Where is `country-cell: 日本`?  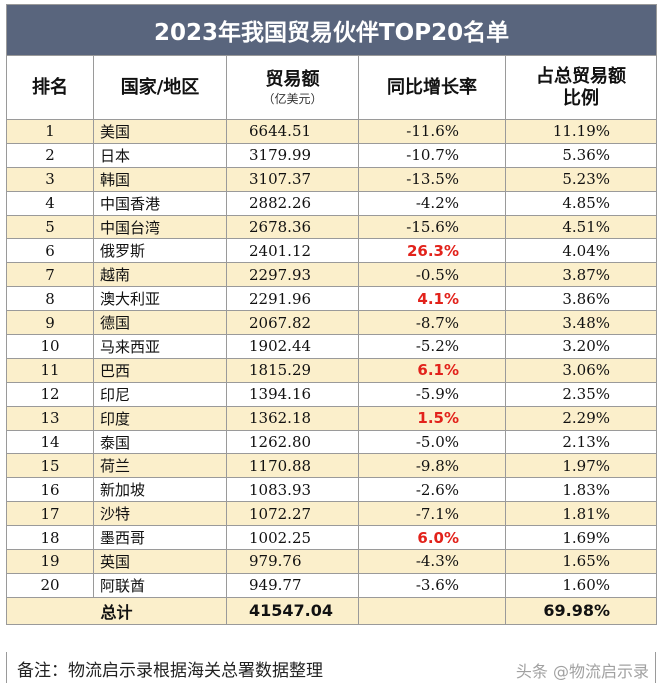 country-cell: 日本 is located at coordinates (160, 155).